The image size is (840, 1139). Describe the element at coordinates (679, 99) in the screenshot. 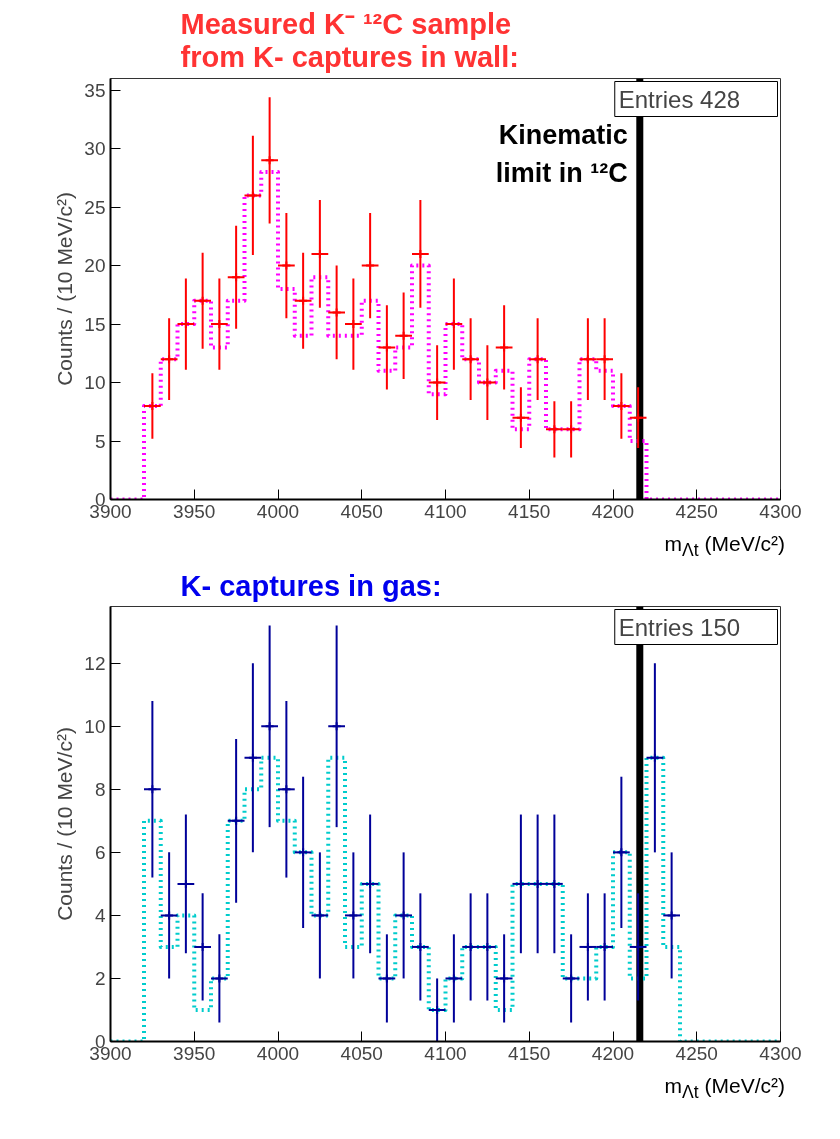

I see `annotation: Entries 428` at that location.